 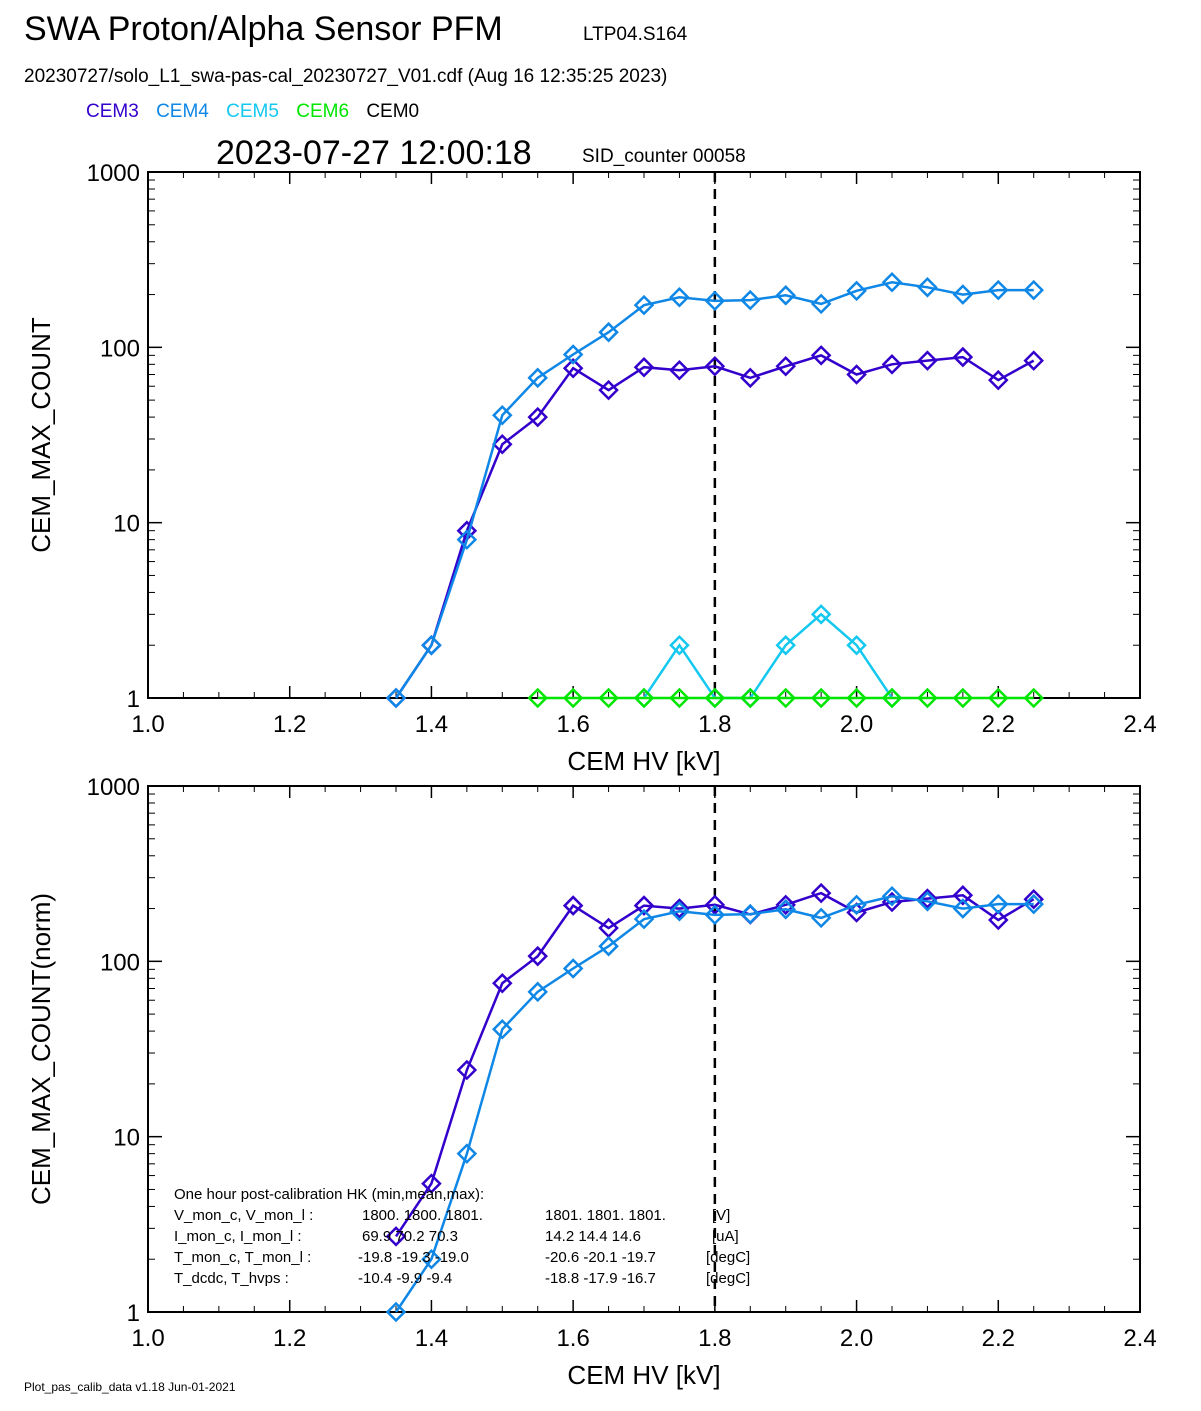 I want to click on legend-item-cem4: CEM4, so click(x=182, y=111).